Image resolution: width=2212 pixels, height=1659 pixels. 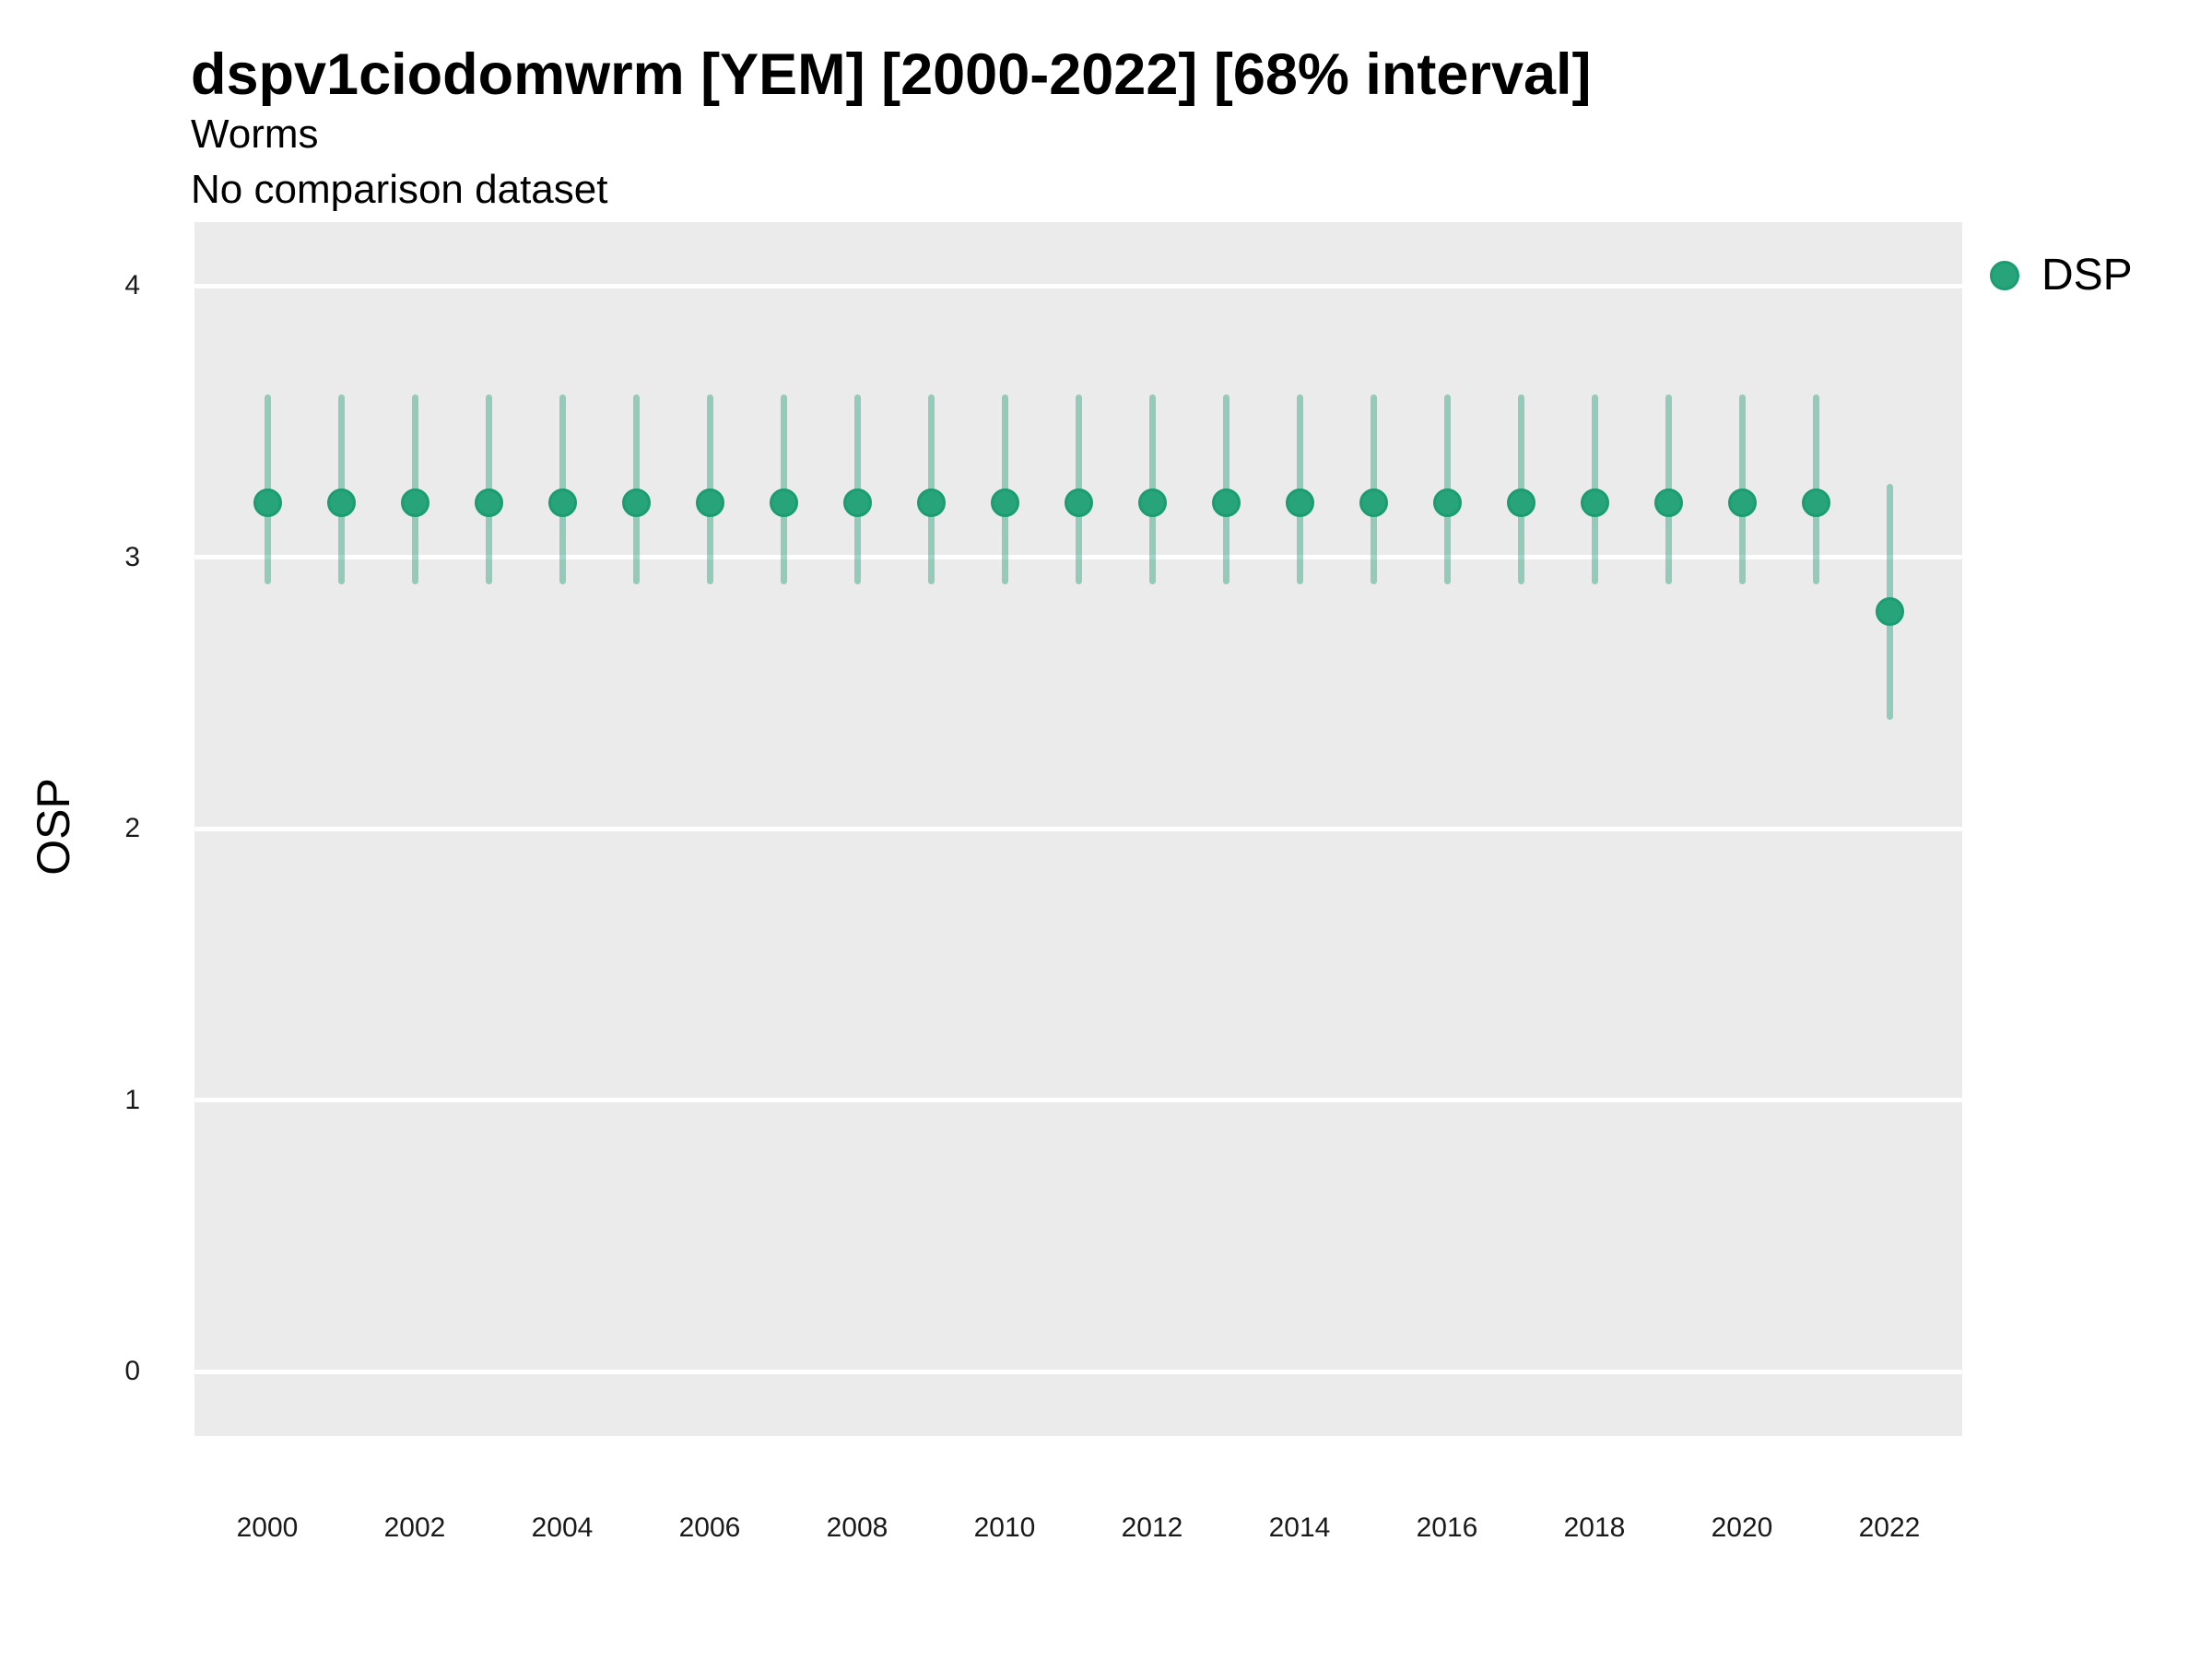 I want to click on legend-point-swatch-icon, so click(x=2004, y=275).